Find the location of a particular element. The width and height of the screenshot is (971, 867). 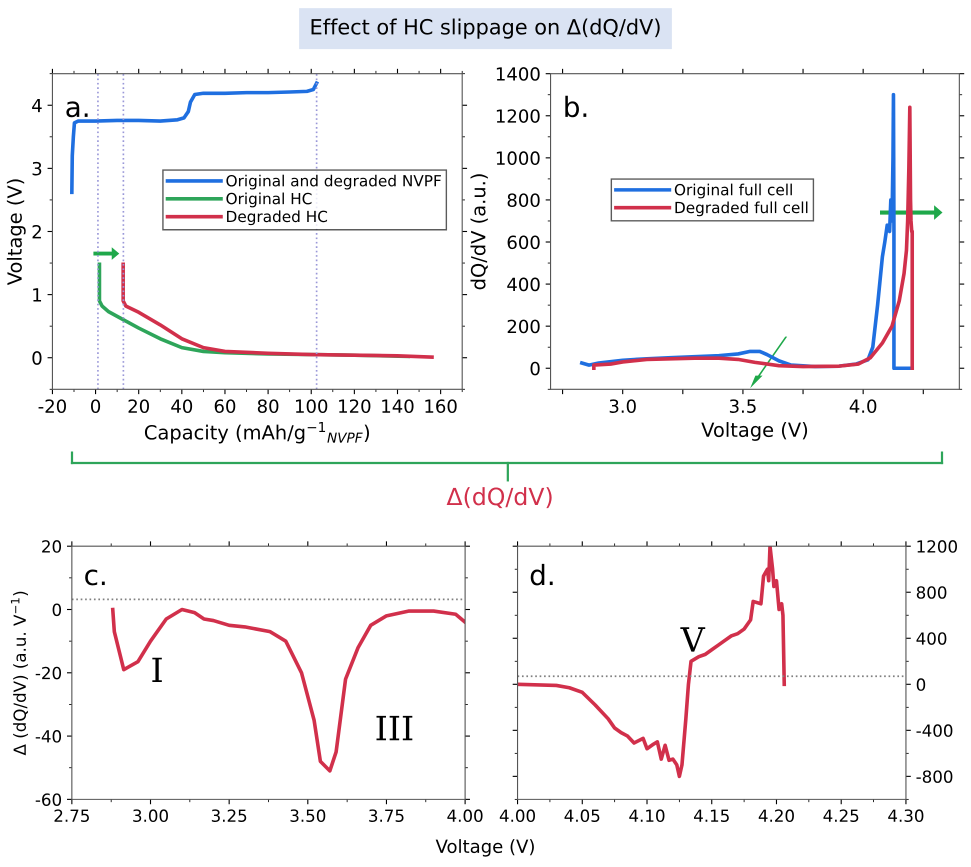

x-tick-label: 2.75 is located at coordinates (71, 815).